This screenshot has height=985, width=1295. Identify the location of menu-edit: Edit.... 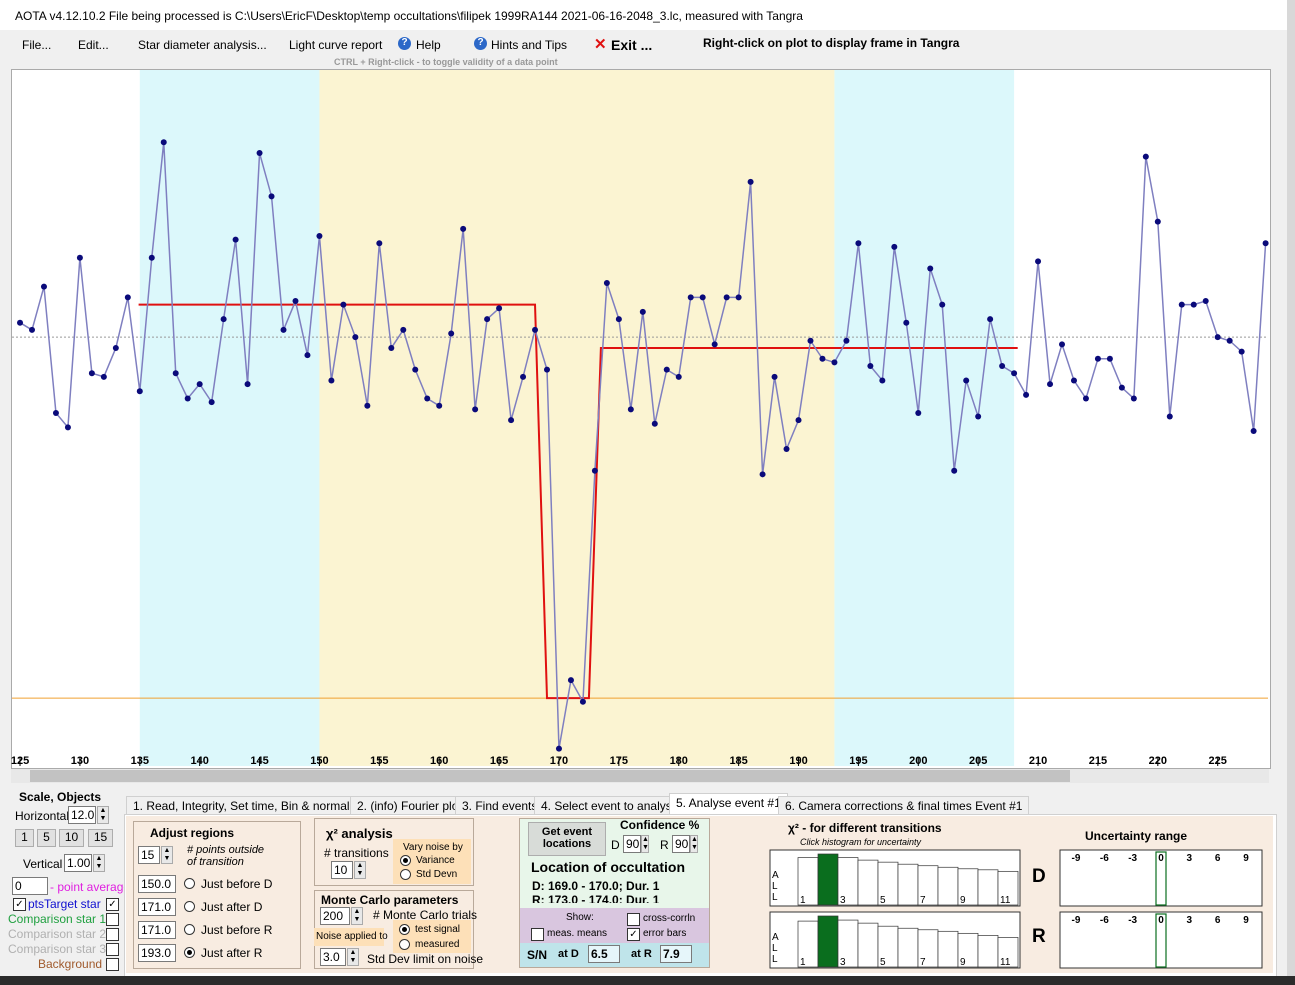
(93, 45).